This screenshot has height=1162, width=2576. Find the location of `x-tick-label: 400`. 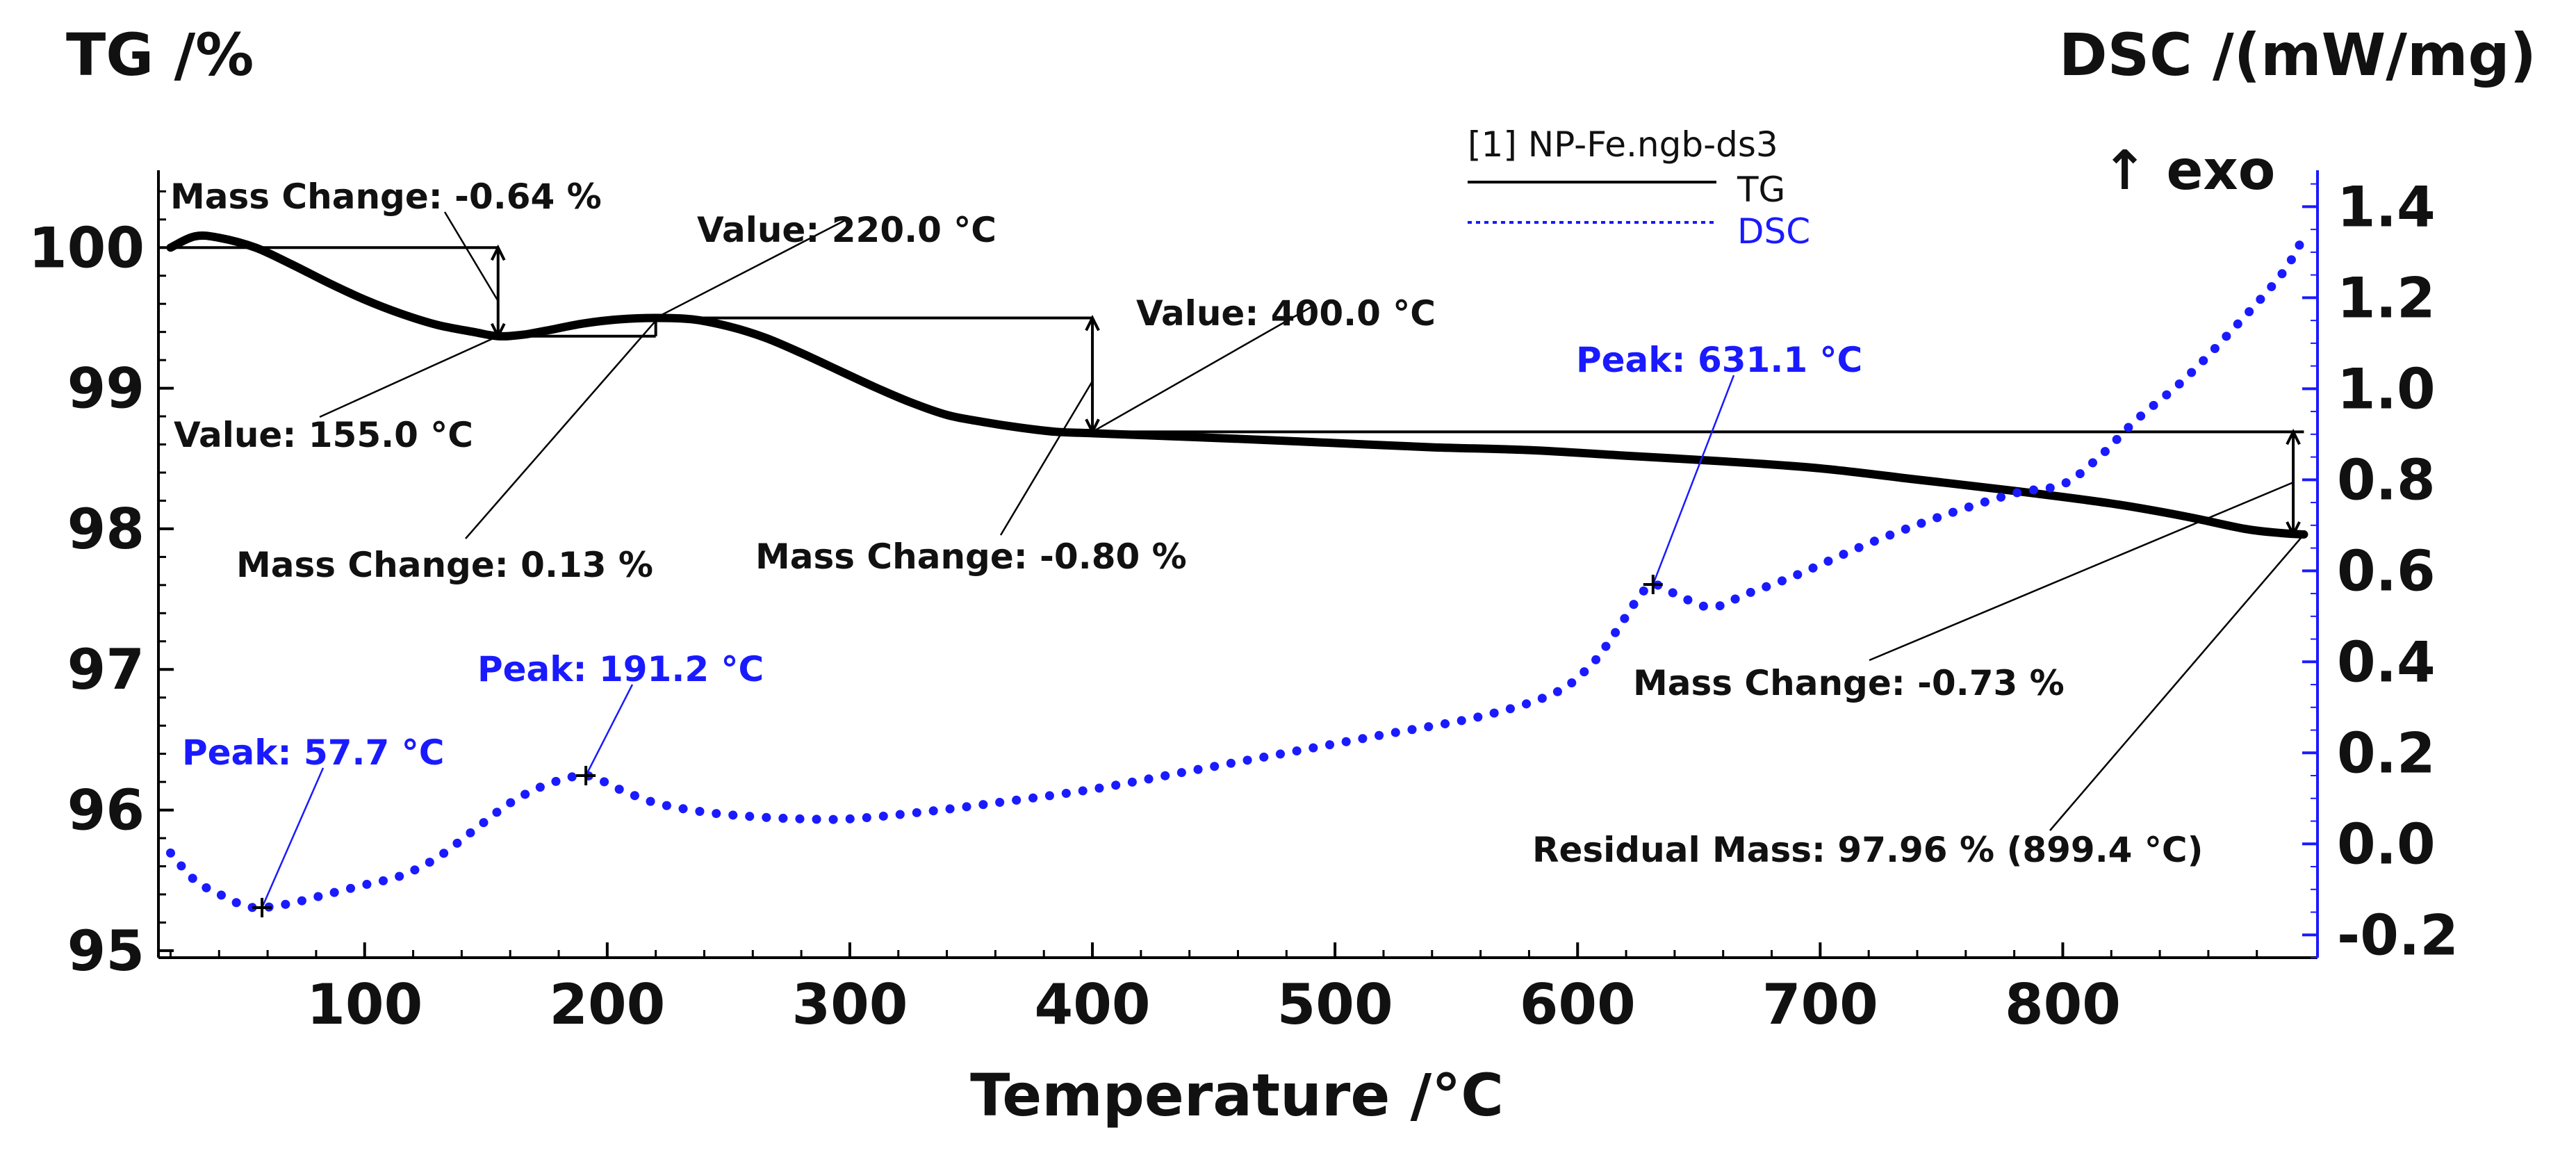

x-tick-label: 400 is located at coordinates (1093, 1005).